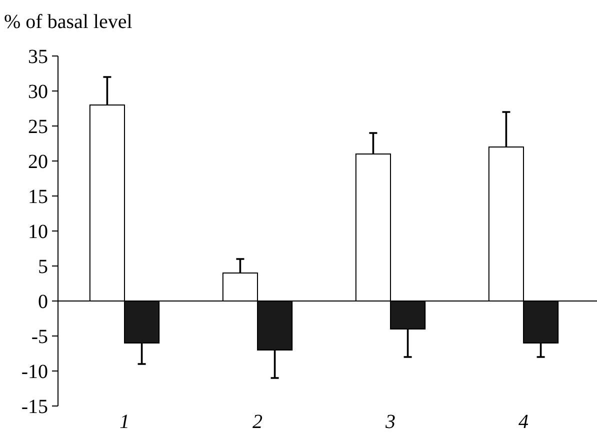 Image resolution: width=597 pixels, height=436 pixels. What do you see at coordinates (390, 422) in the screenshot?
I see `x-tick-label: 3` at bounding box center [390, 422].